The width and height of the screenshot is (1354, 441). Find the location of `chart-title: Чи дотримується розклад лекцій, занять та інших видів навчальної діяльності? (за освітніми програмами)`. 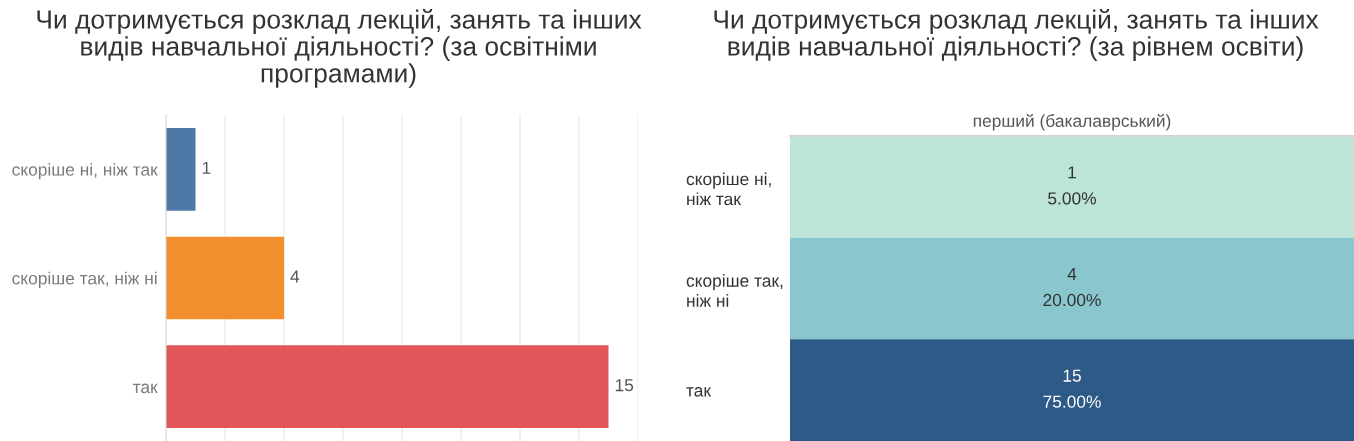

chart-title: Чи дотримується розклад лекцій, занять та інших видів навчальної діяльності? (за освітніми програмами) is located at coordinates (339, 48).